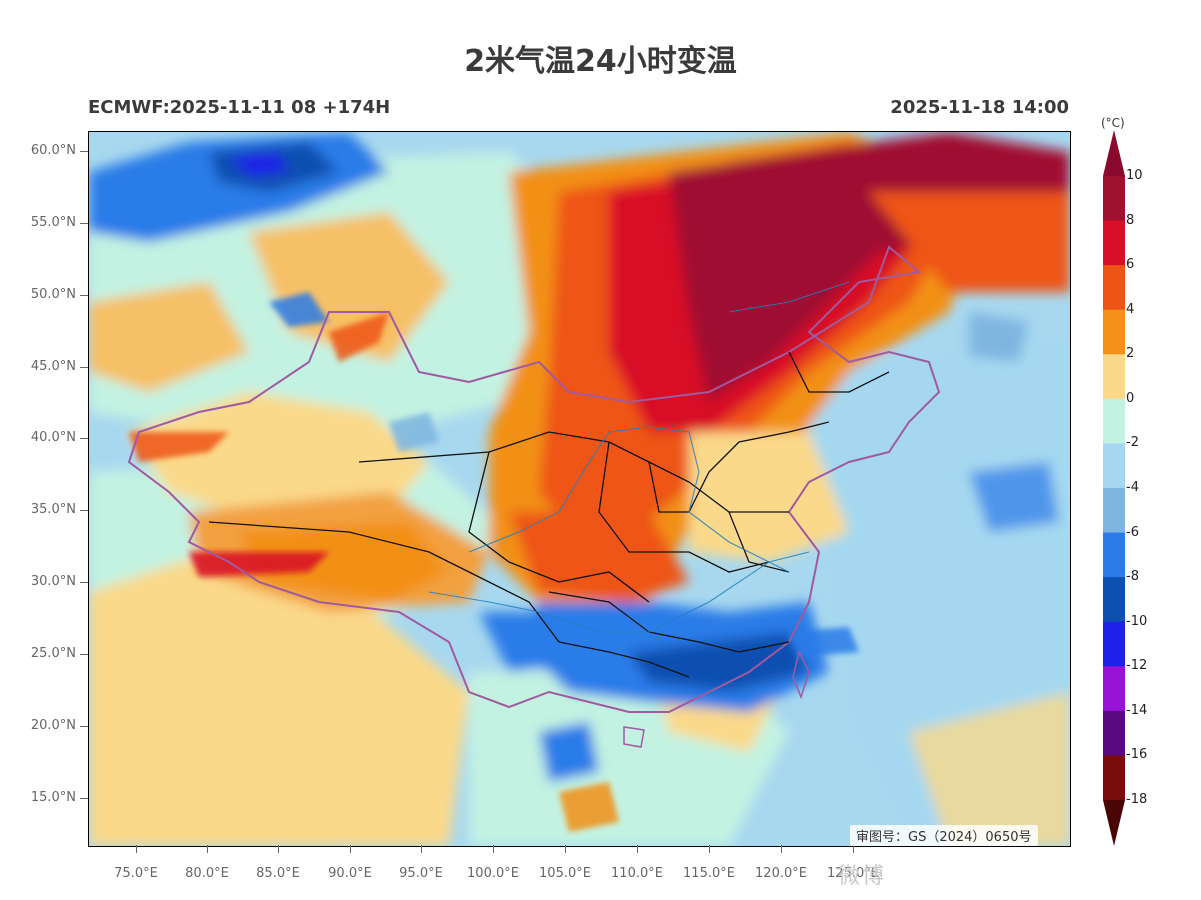 The width and height of the screenshot is (1201, 900). What do you see at coordinates (1114, 823) in the screenshot?
I see `colorbar-bottom-extend` at bounding box center [1114, 823].